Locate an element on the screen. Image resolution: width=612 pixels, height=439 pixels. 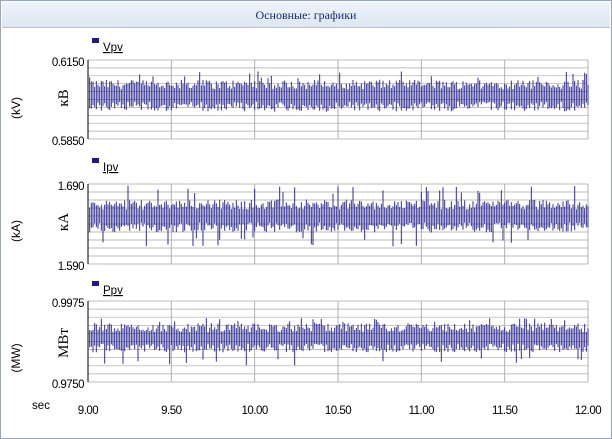
x-unit-label: sec is located at coordinates (41, 406).